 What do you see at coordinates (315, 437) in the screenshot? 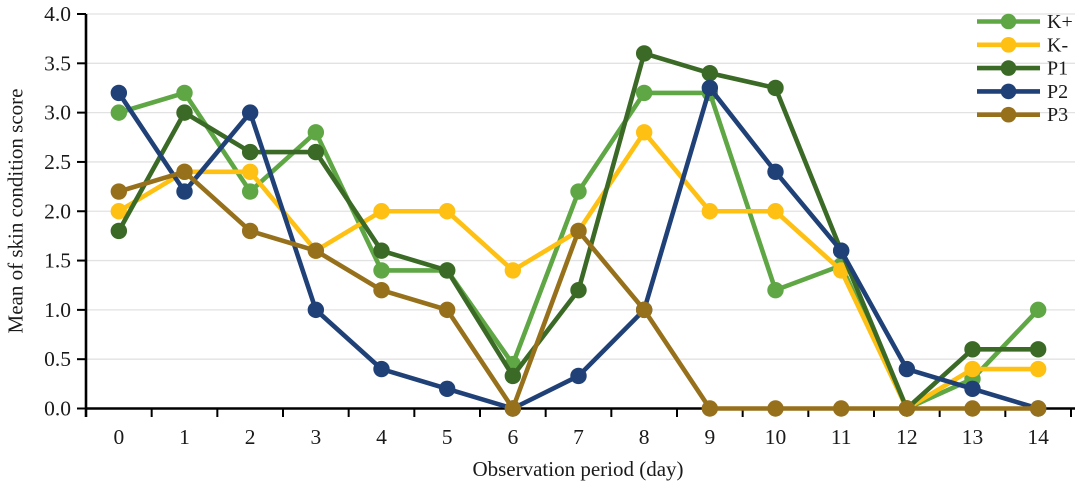
I see `x-tick-label-3: 3` at bounding box center [315, 437].